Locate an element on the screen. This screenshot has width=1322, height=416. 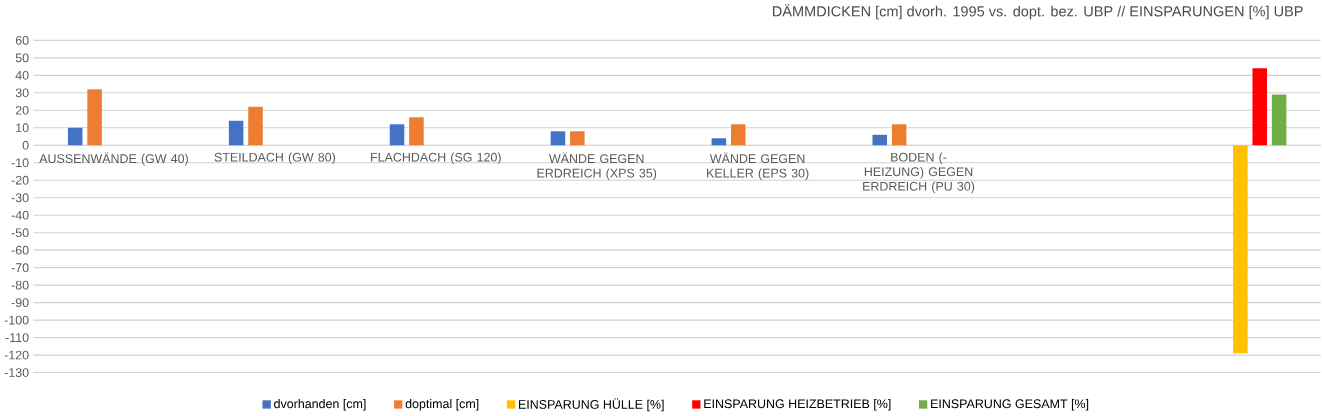
y-tick-label: 60 is located at coordinates (22, 40).